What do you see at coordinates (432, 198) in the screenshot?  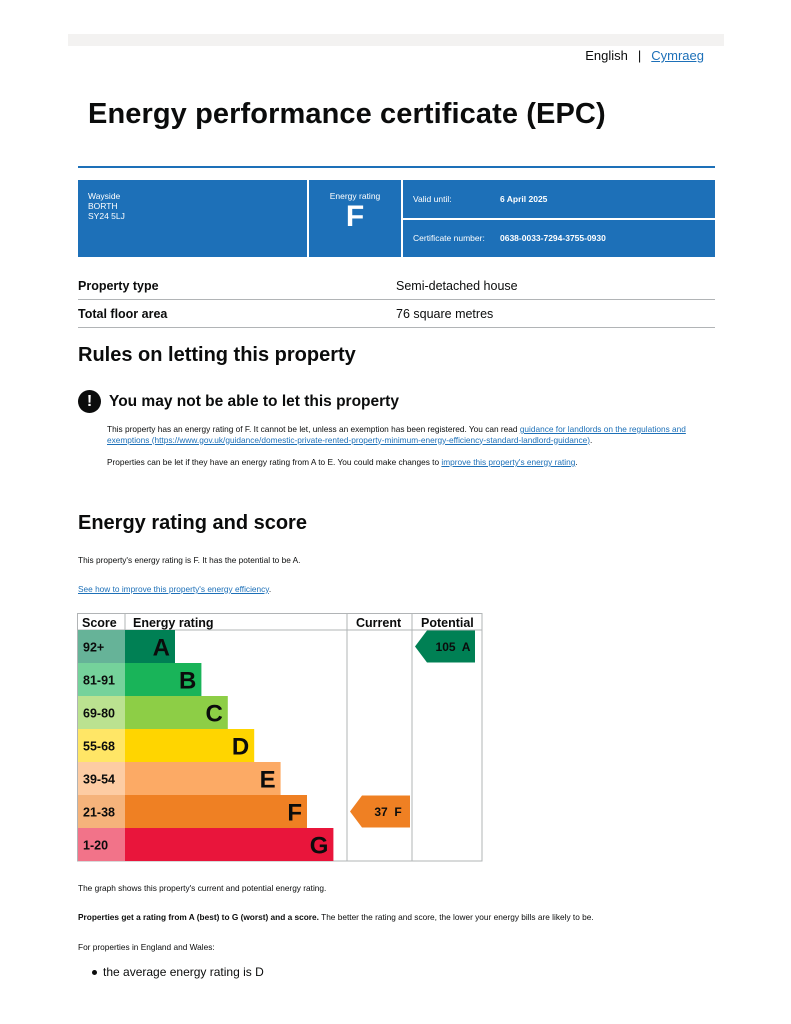 I see `valid-until-label: Valid until:` at bounding box center [432, 198].